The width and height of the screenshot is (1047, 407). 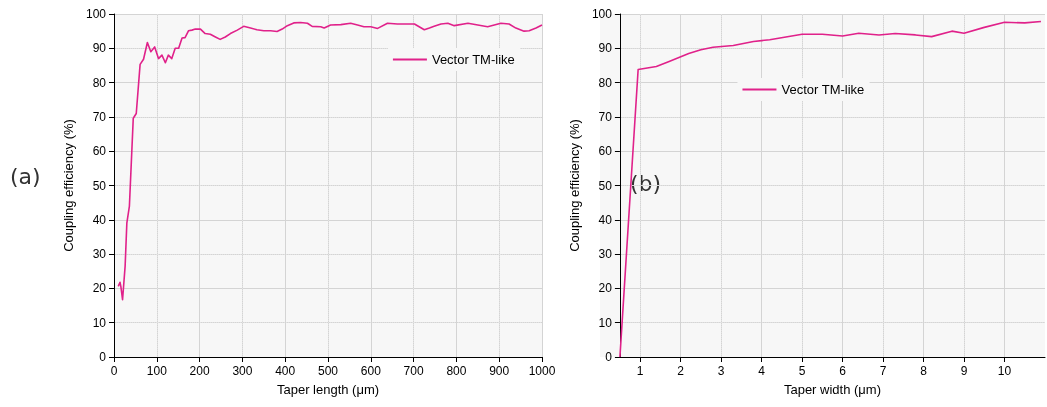 What do you see at coordinates (542, 371) in the screenshot?
I see `x-tick-label: 1000` at bounding box center [542, 371].